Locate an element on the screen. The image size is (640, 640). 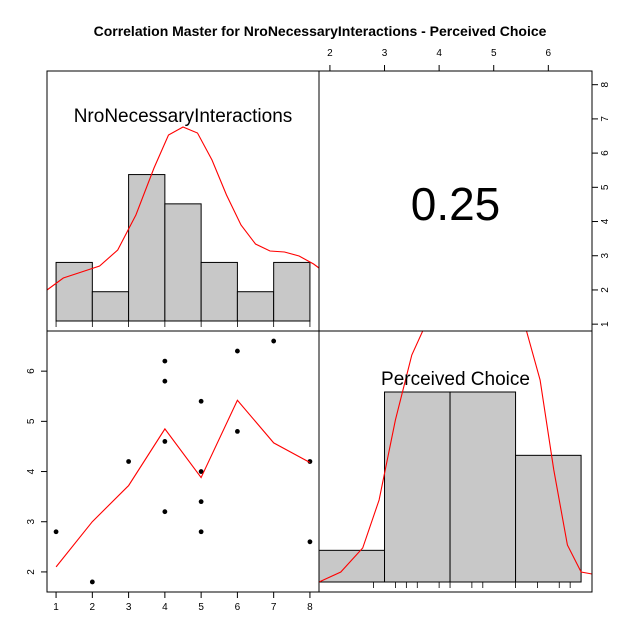
top-axis-label: 4 is located at coordinates (439, 53).